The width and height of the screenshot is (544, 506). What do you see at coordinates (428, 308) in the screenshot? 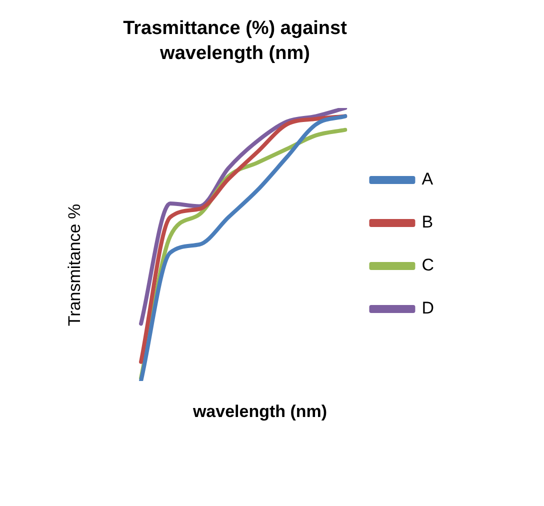
I see `legend-label: D` at bounding box center [428, 308].